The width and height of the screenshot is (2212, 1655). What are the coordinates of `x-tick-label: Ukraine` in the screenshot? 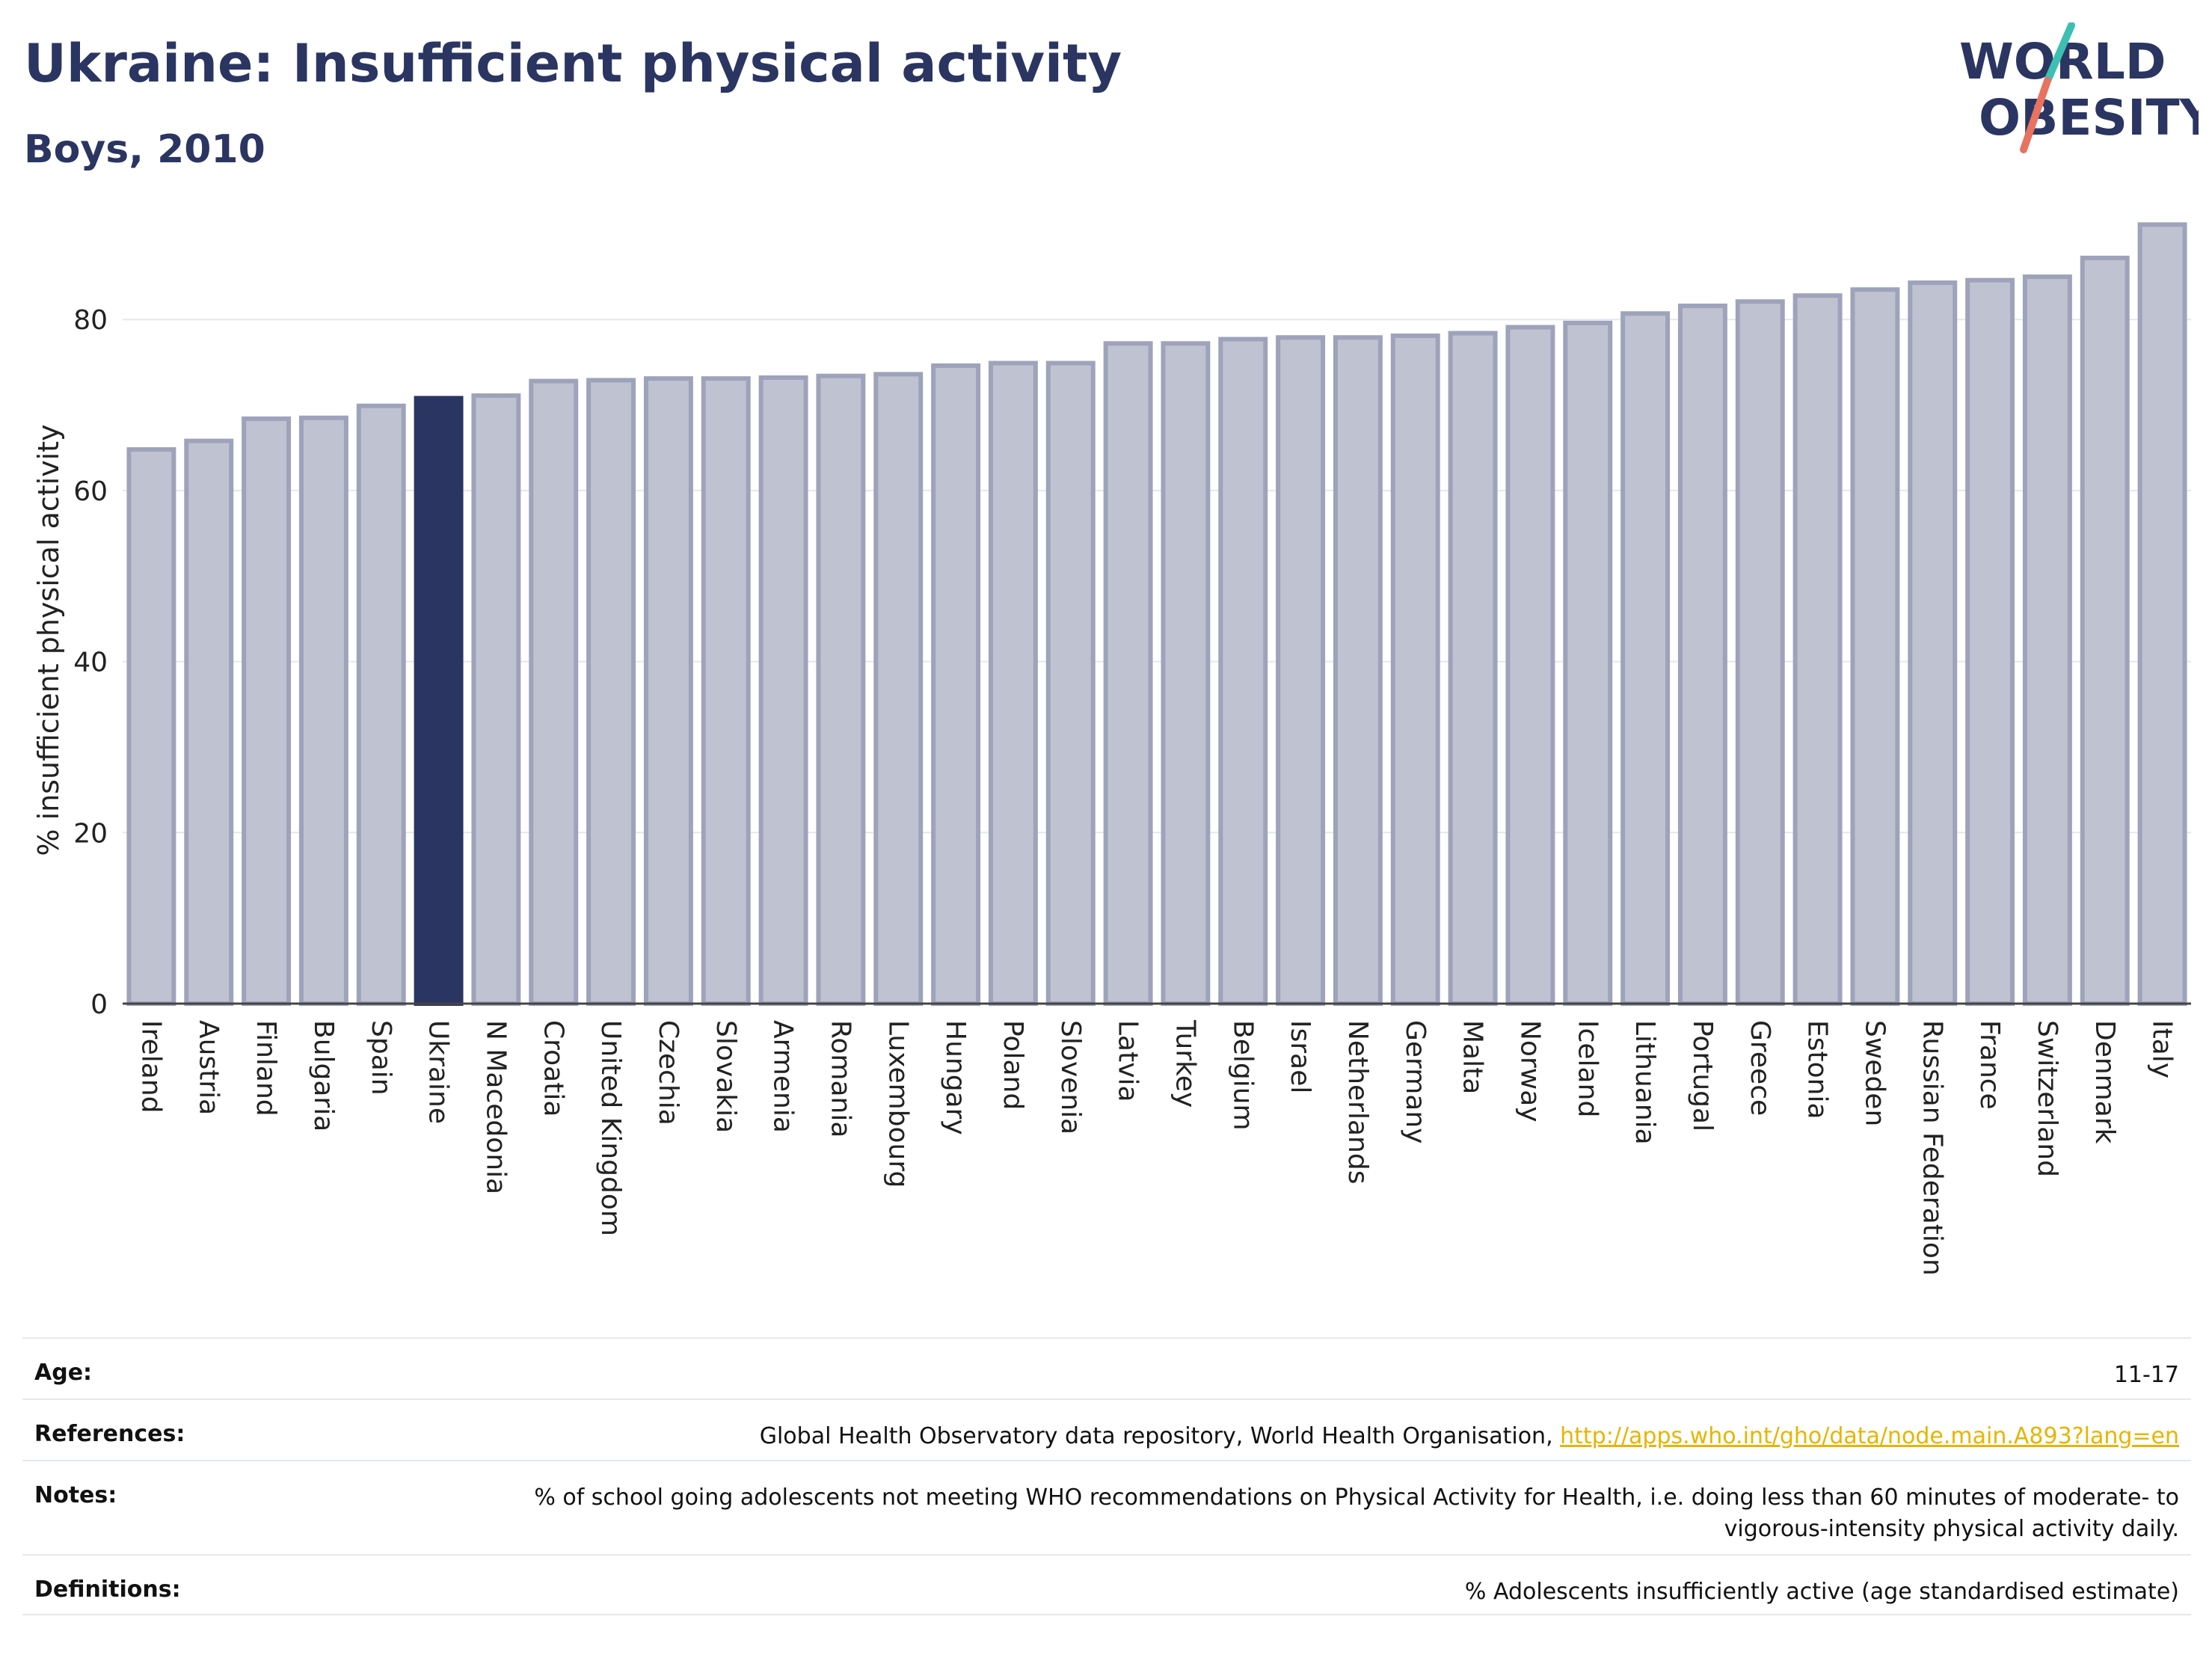 It's located at (438, 1072).